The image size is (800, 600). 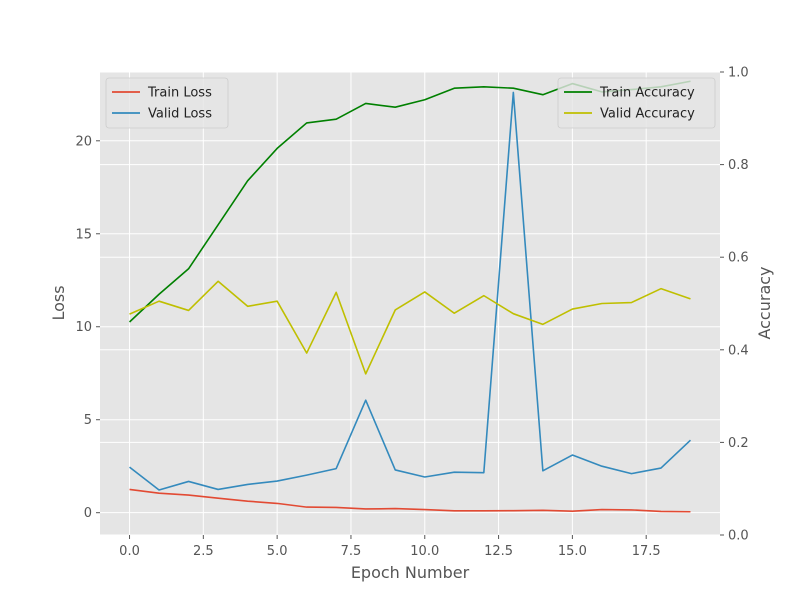 What do you see at coordinates (83, 327) in the screenshot?
I see `left-y-tick-label: 10` at bounding box center [83, 327].